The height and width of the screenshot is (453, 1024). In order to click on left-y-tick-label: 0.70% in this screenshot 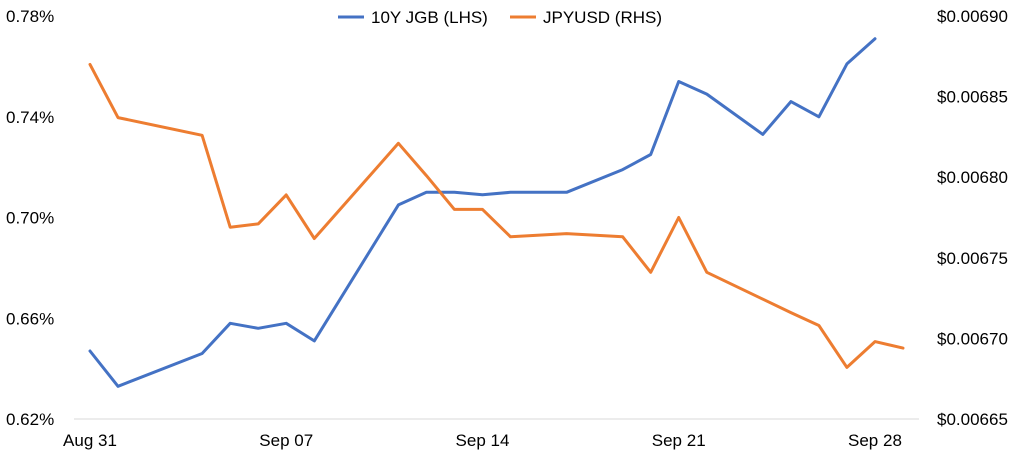, I will do `click(30, 218)`.